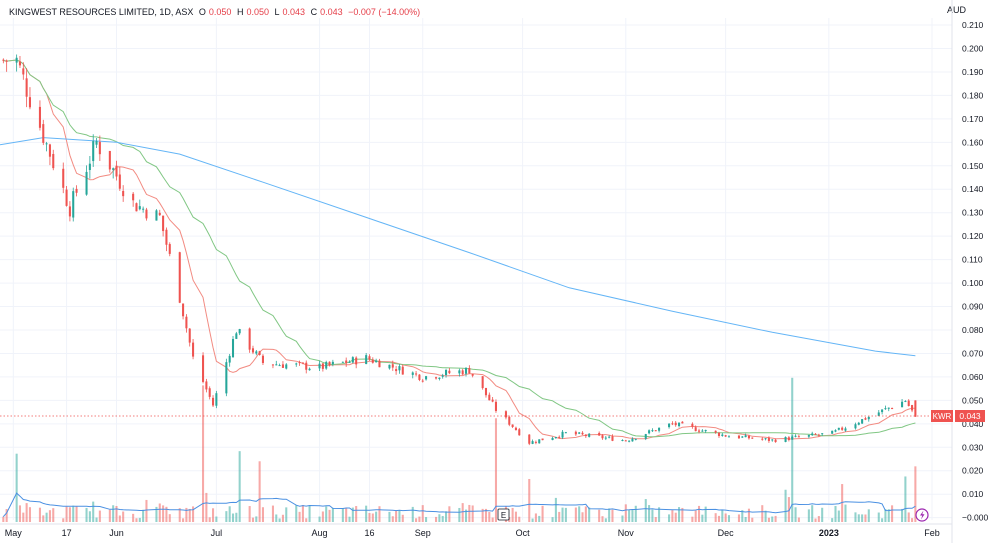 This screenshot has width=1000, height=543. I want to click on earnings-marker-bg, so click(503, 514).